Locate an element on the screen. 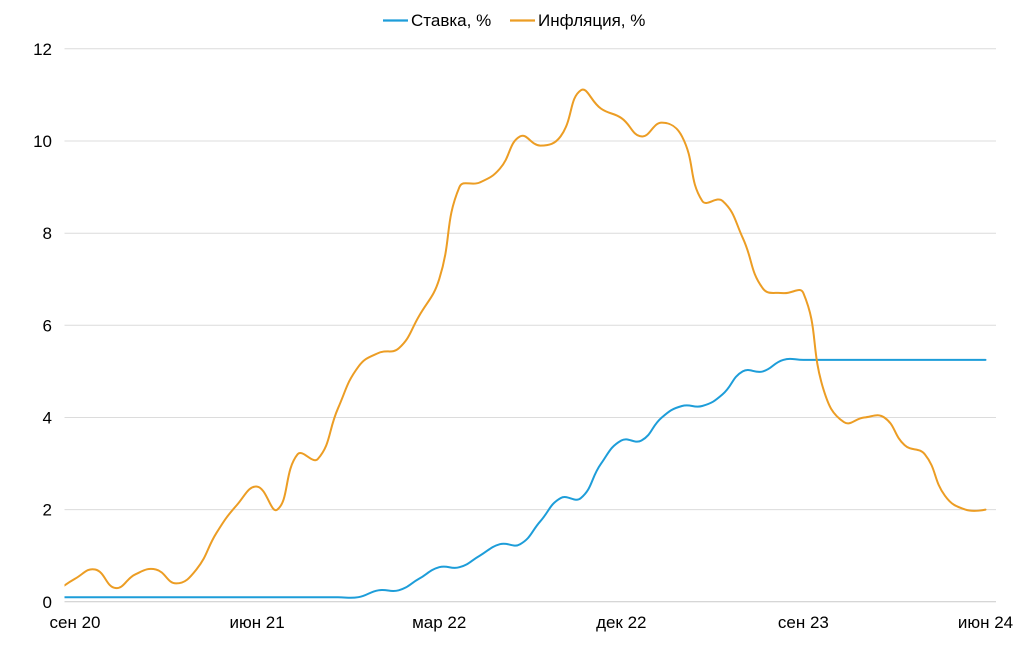 The image size is (1024, 645). svg-text: мар 22 is located at coordinates (439, 622).